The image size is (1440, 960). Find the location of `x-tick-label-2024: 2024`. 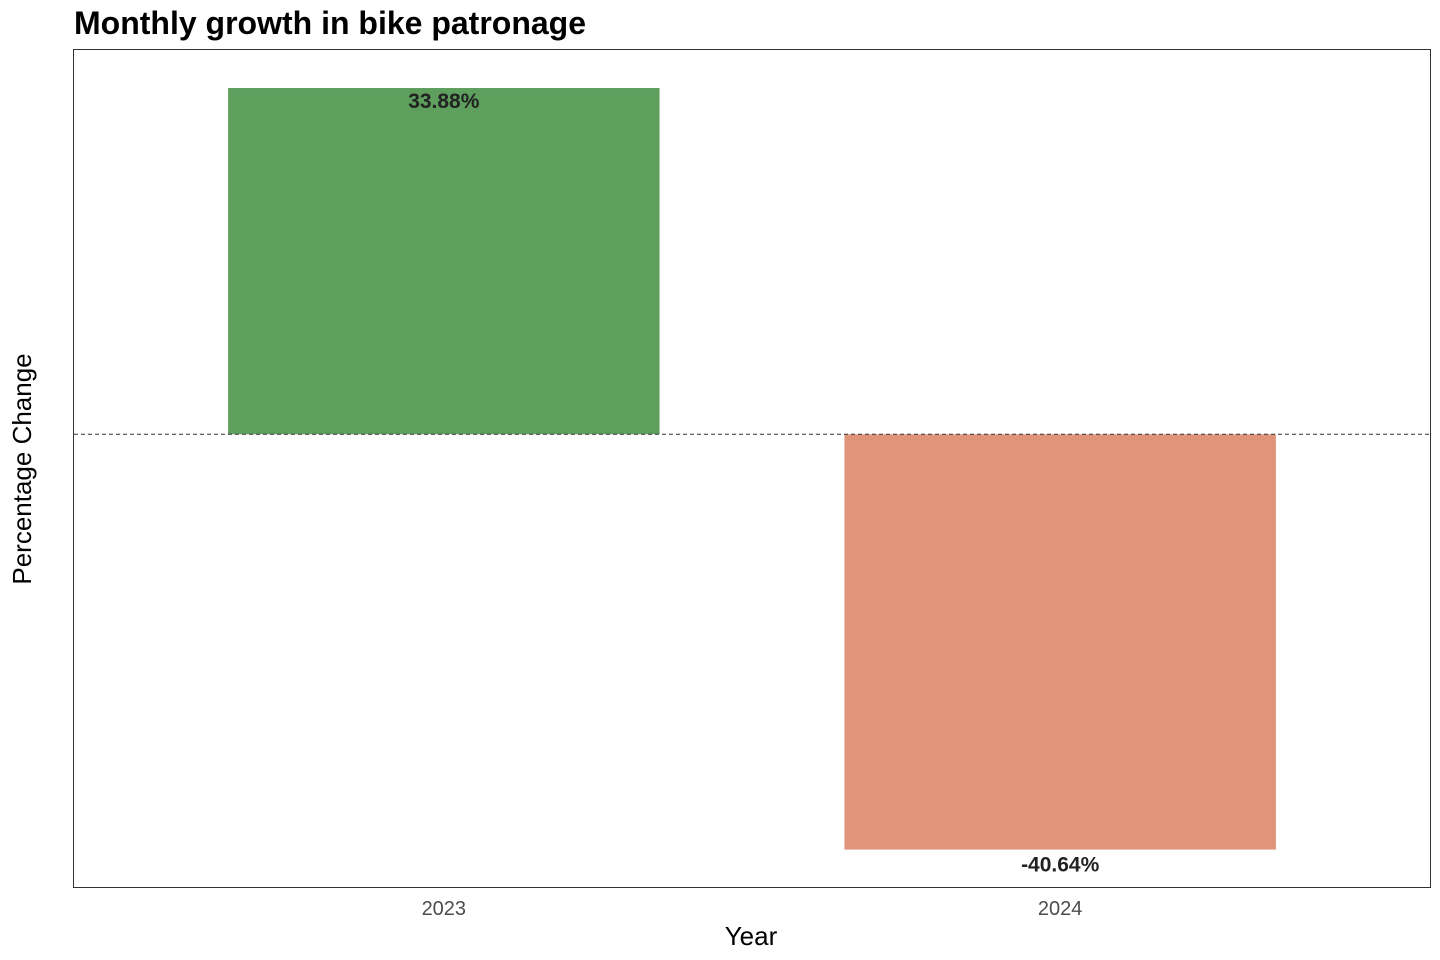

x-tick-label-2024: 2024 is located at coordinates (1060, 909).